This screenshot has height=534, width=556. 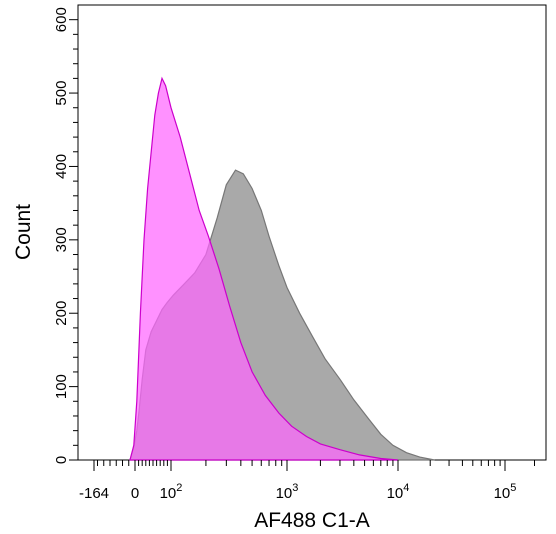 I want to click on y-axis-ticks: 0 100 200 300 400 500 600, so click(x=65, y=235).